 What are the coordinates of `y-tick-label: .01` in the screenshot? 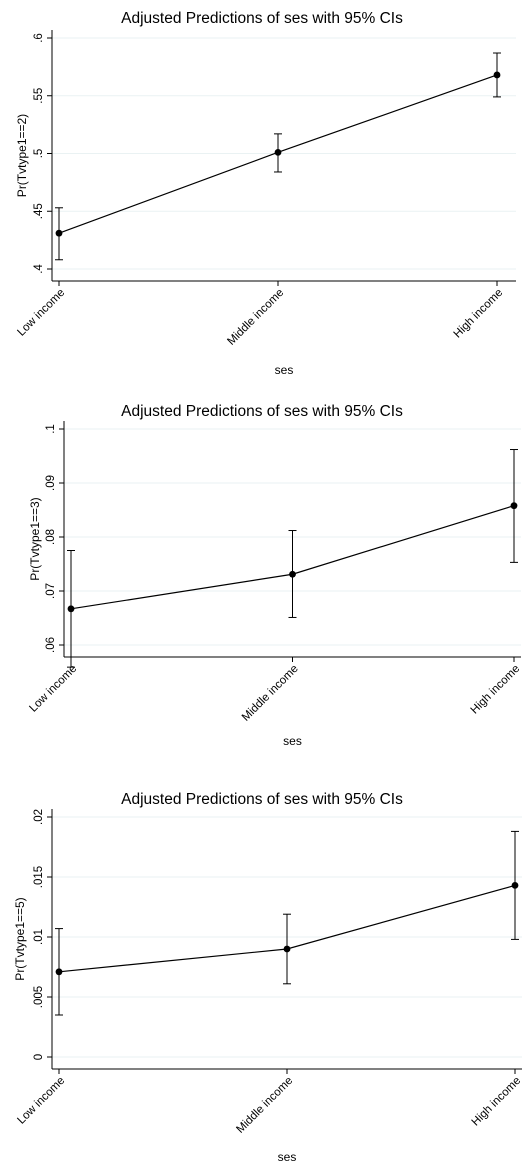 It's located at (39, 937).